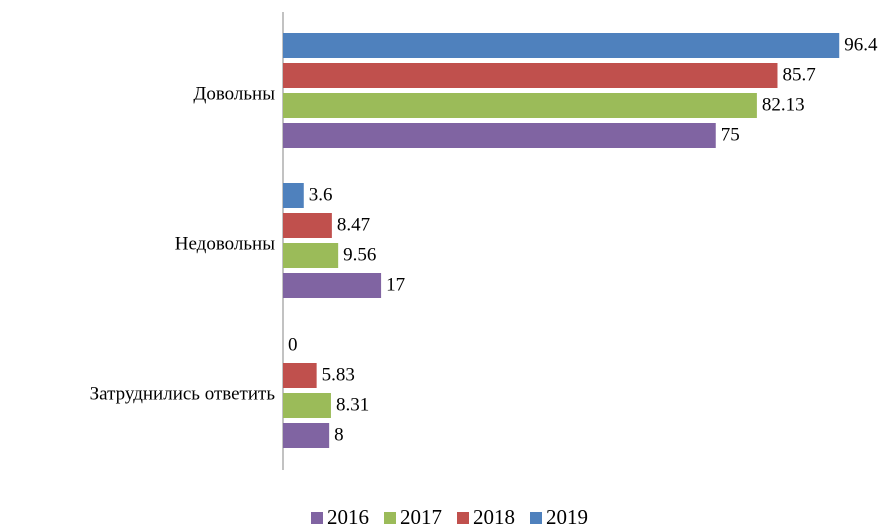 The width and height of the screenshot is (894, 529). What do you see at coordinates (798, 74) in the screenshot?
I see `data-label: 85.7` at bounding box center [798, 74].